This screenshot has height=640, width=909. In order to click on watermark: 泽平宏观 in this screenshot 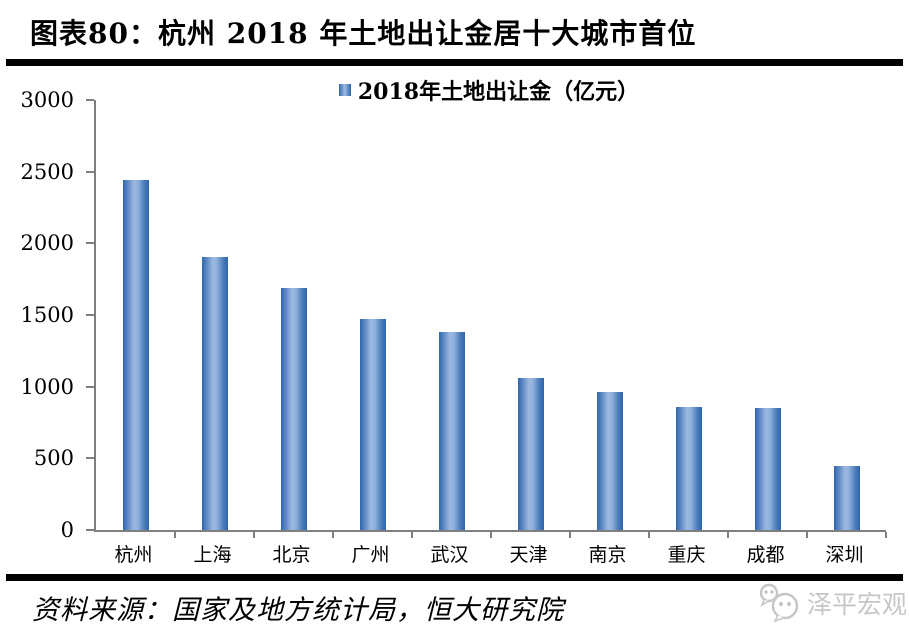, I will do `click(832, 603)`.